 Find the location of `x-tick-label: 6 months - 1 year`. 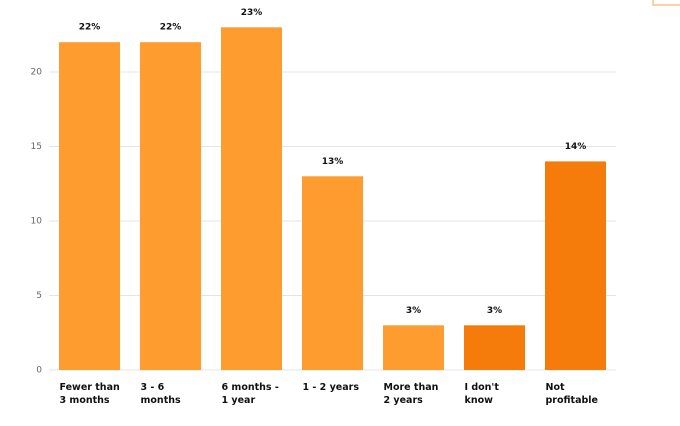

x-tick-label: 6 months - 1 year is located at coordinates (250, 394).